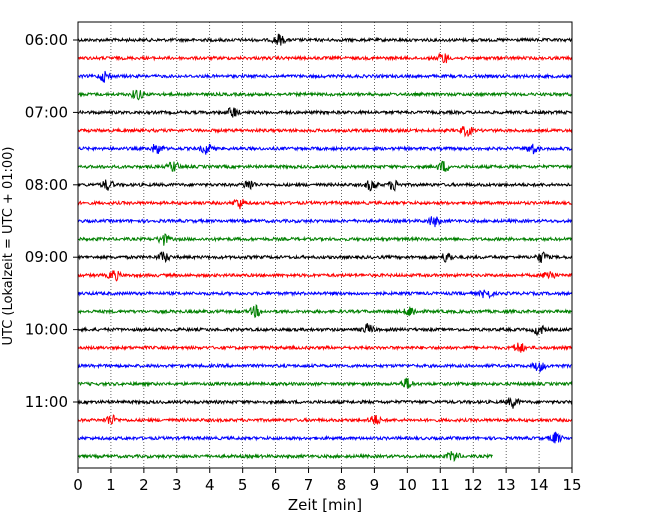 This screenshot has height=520, width=650. What do you see at coordinates (111, 485) in the screenshot?
I see `x-tick-label: 1` at bounding box center [111, 485].